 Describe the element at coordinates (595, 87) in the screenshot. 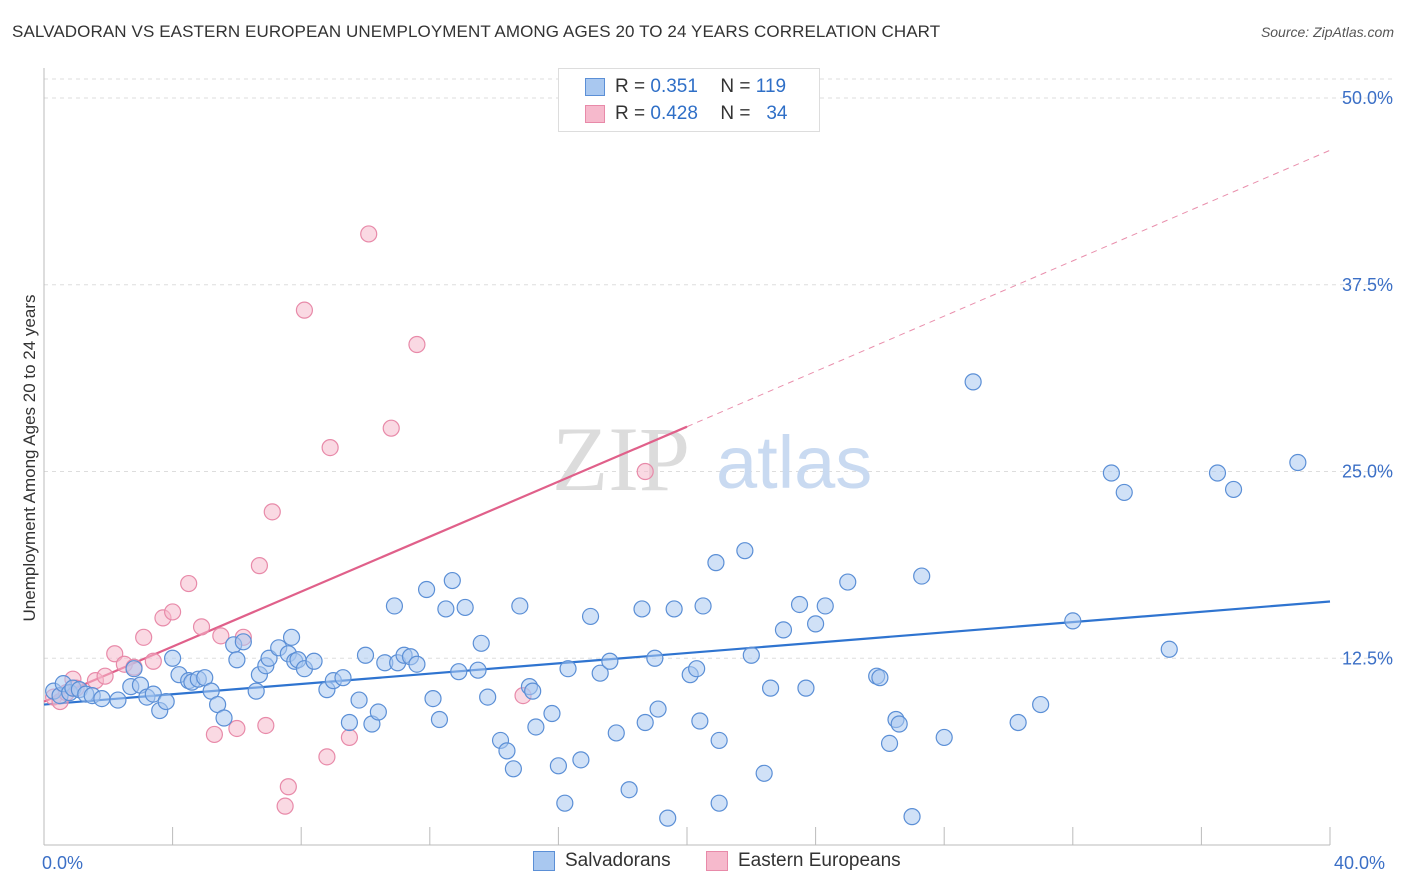

I see `blue-swatch-icon` at that location.